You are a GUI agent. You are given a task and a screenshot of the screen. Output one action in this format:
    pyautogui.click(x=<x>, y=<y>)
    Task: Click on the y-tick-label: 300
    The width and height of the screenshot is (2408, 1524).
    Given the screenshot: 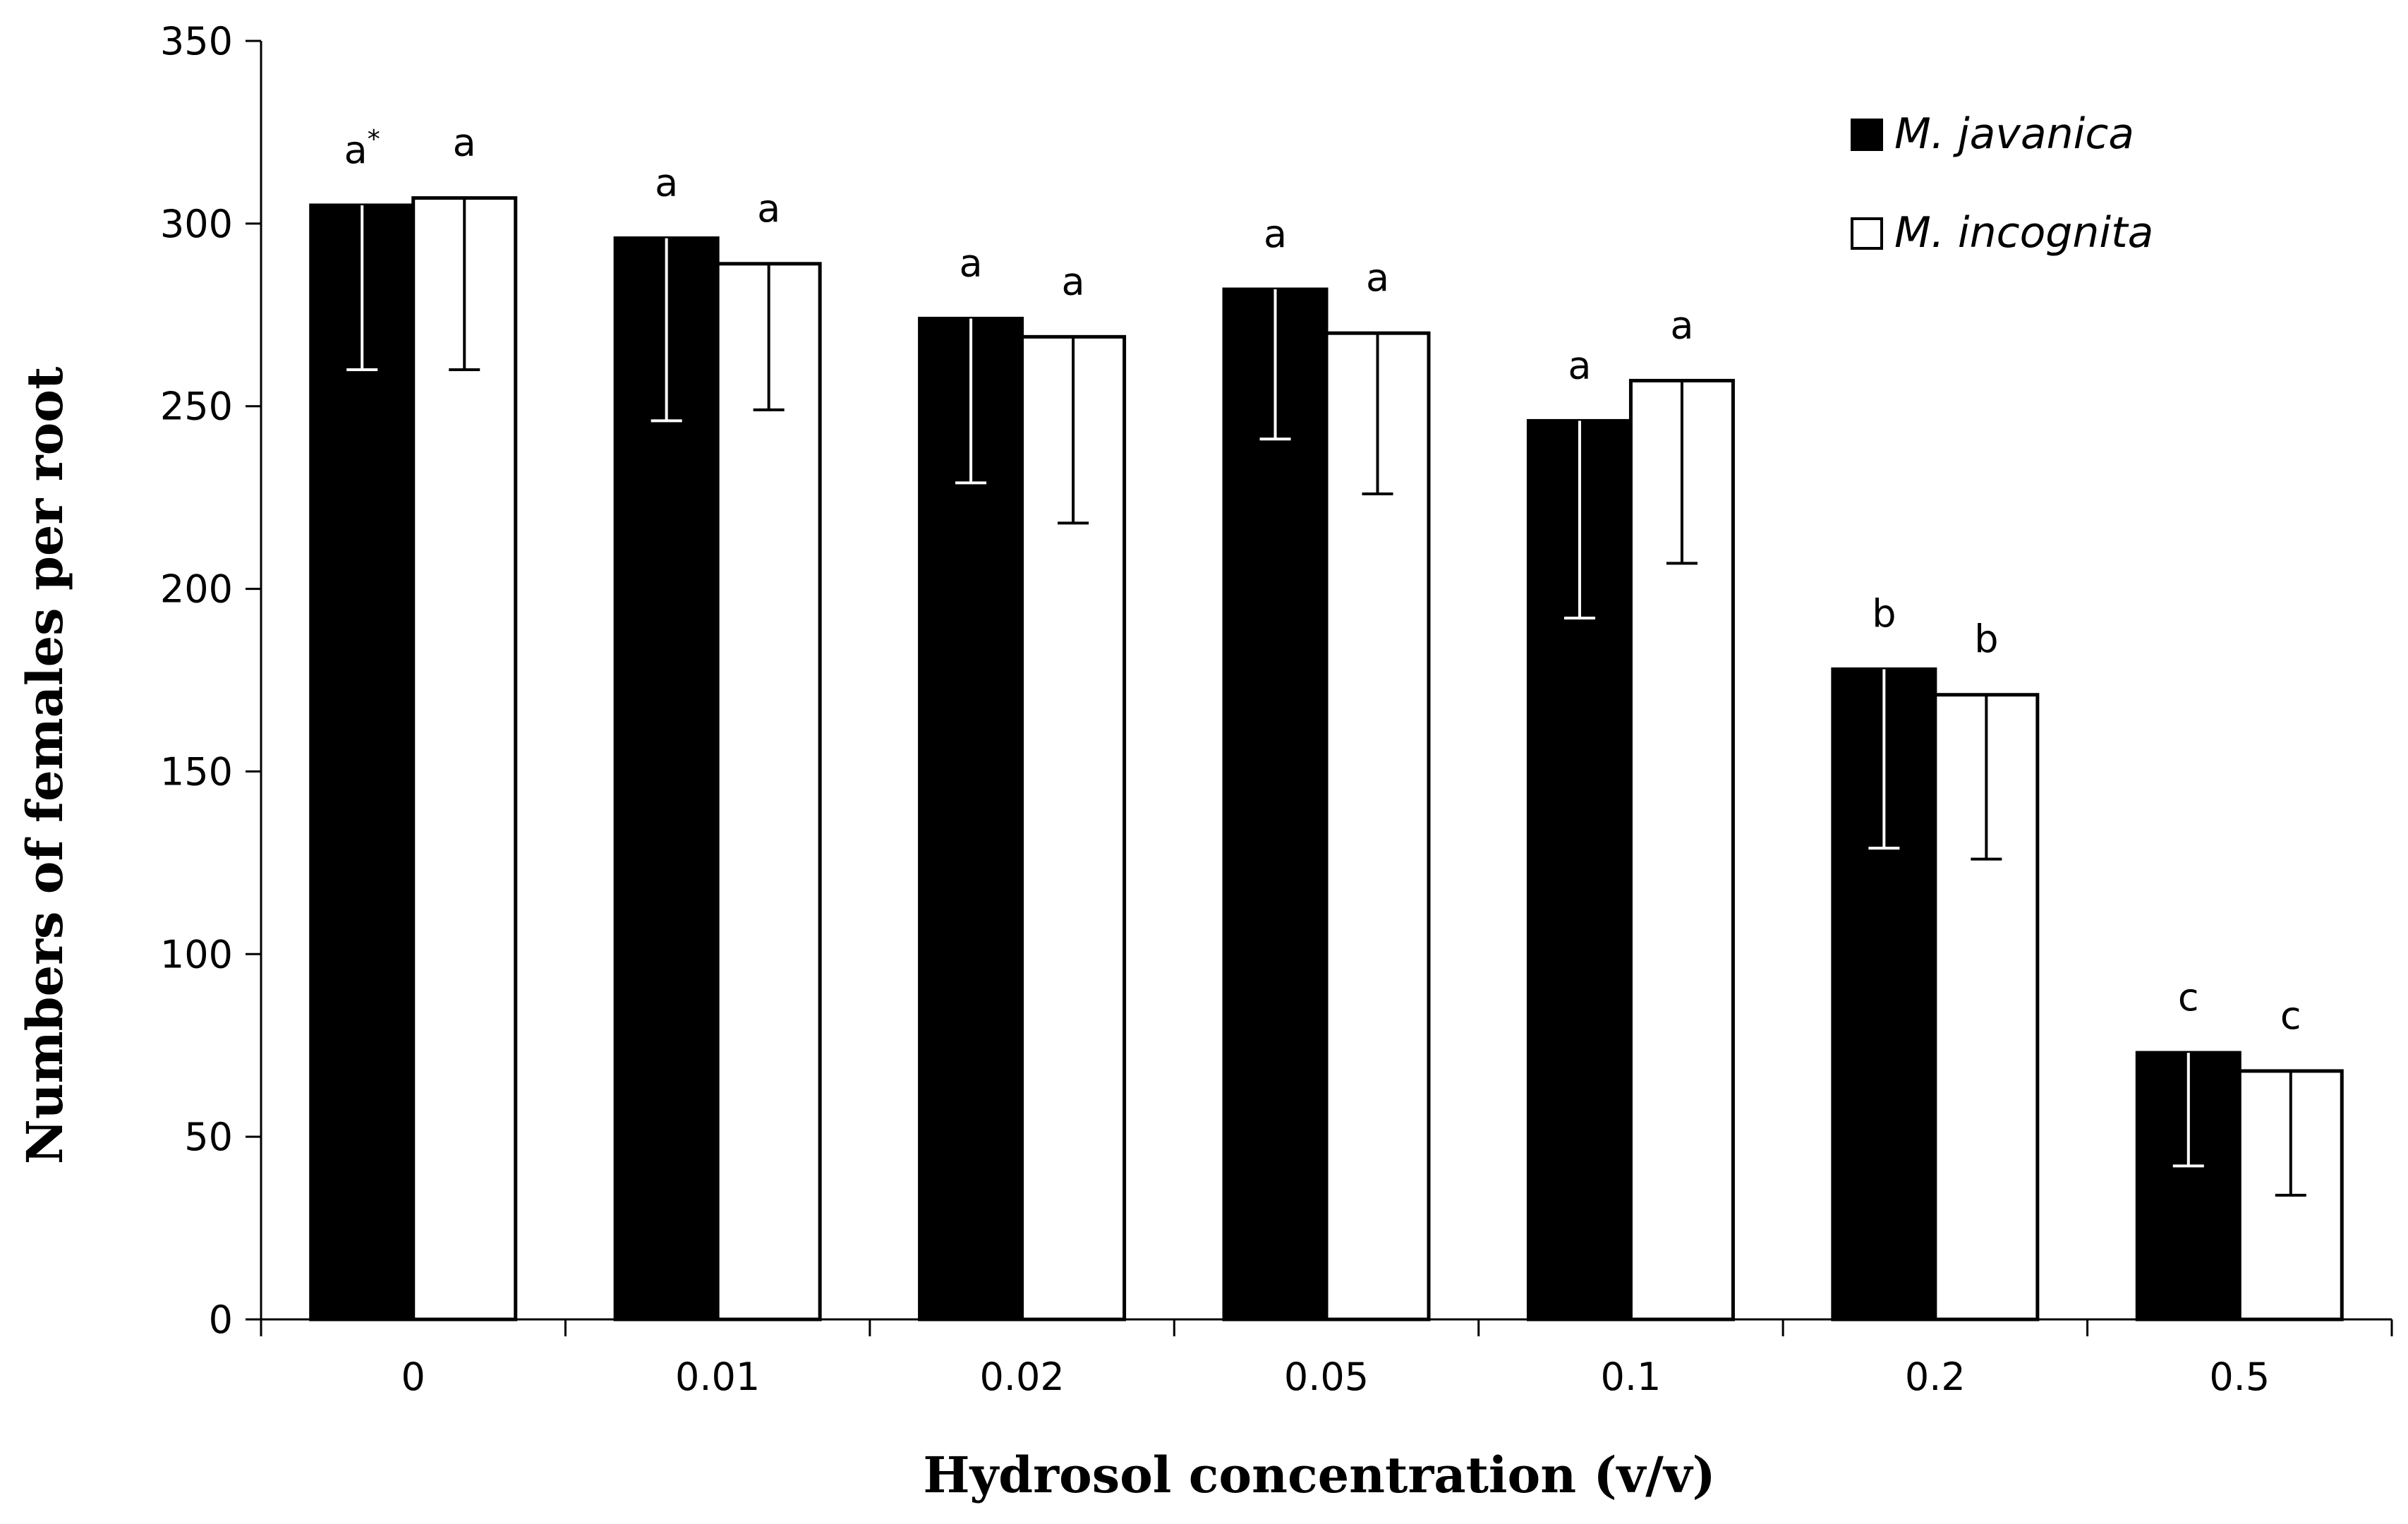 What is the action you would take?
    pyautogui.click(x=196, y=224)
    